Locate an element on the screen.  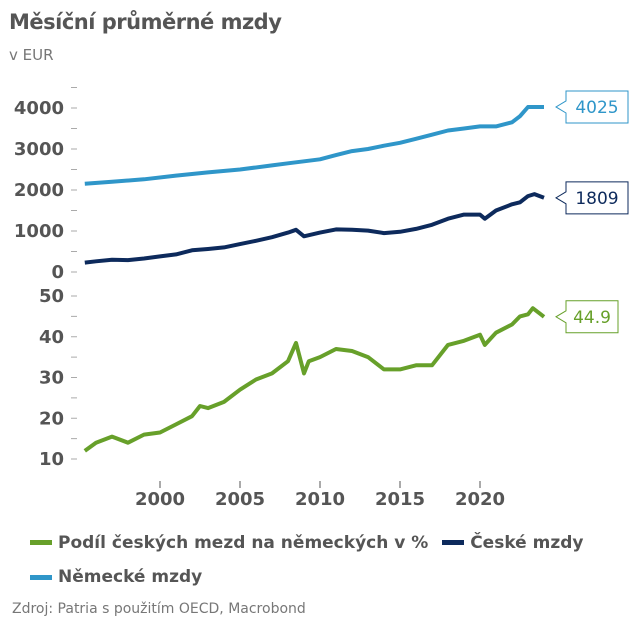
y-tick-label: 20 is located at coordinates (51, 418).